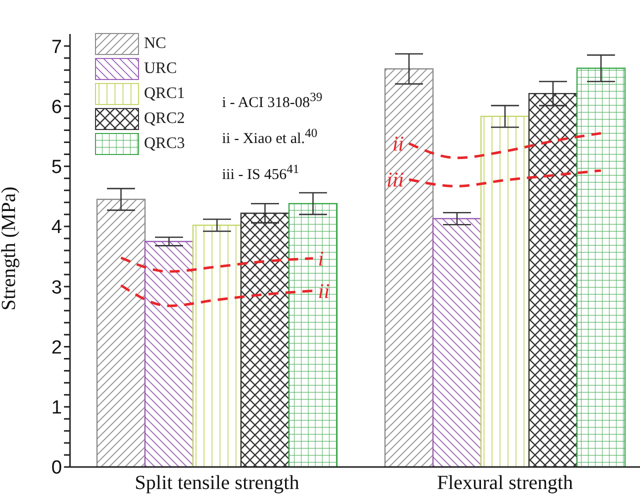  I want to click on text: ii, so click(398, 143).